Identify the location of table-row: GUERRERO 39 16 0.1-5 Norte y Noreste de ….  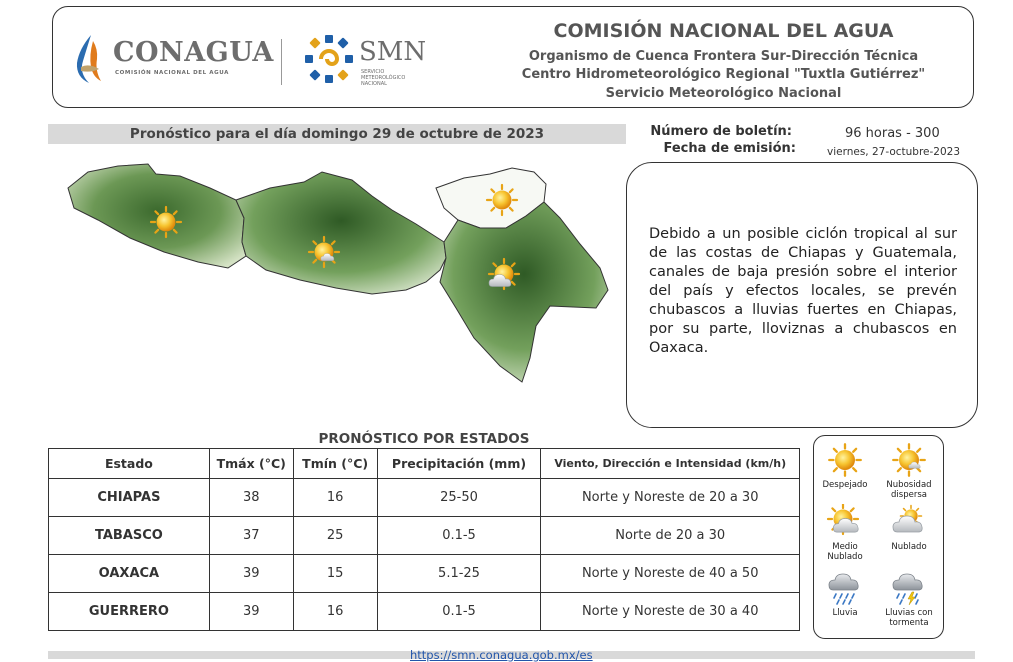
(424, 611).